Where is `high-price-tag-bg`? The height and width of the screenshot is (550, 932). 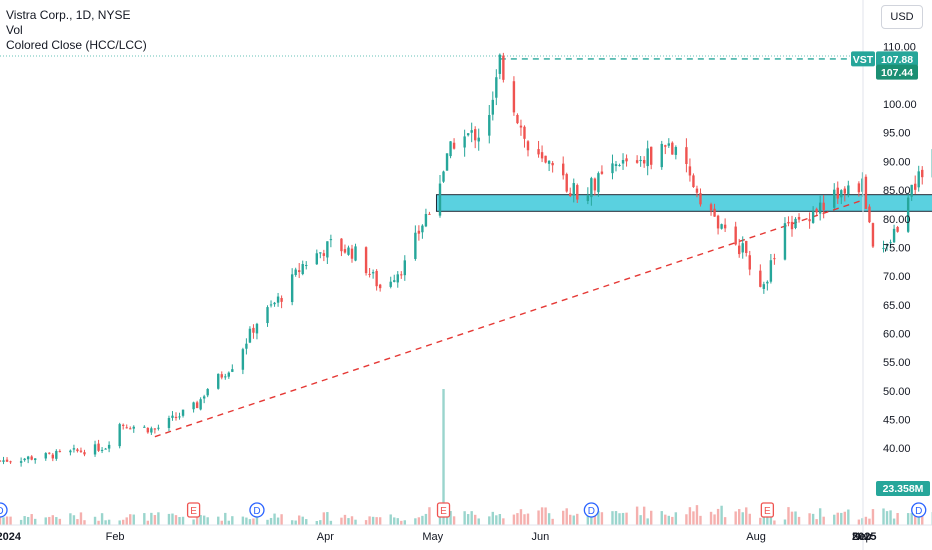 high-price-tag-bg is located at coordinates (897, 59).